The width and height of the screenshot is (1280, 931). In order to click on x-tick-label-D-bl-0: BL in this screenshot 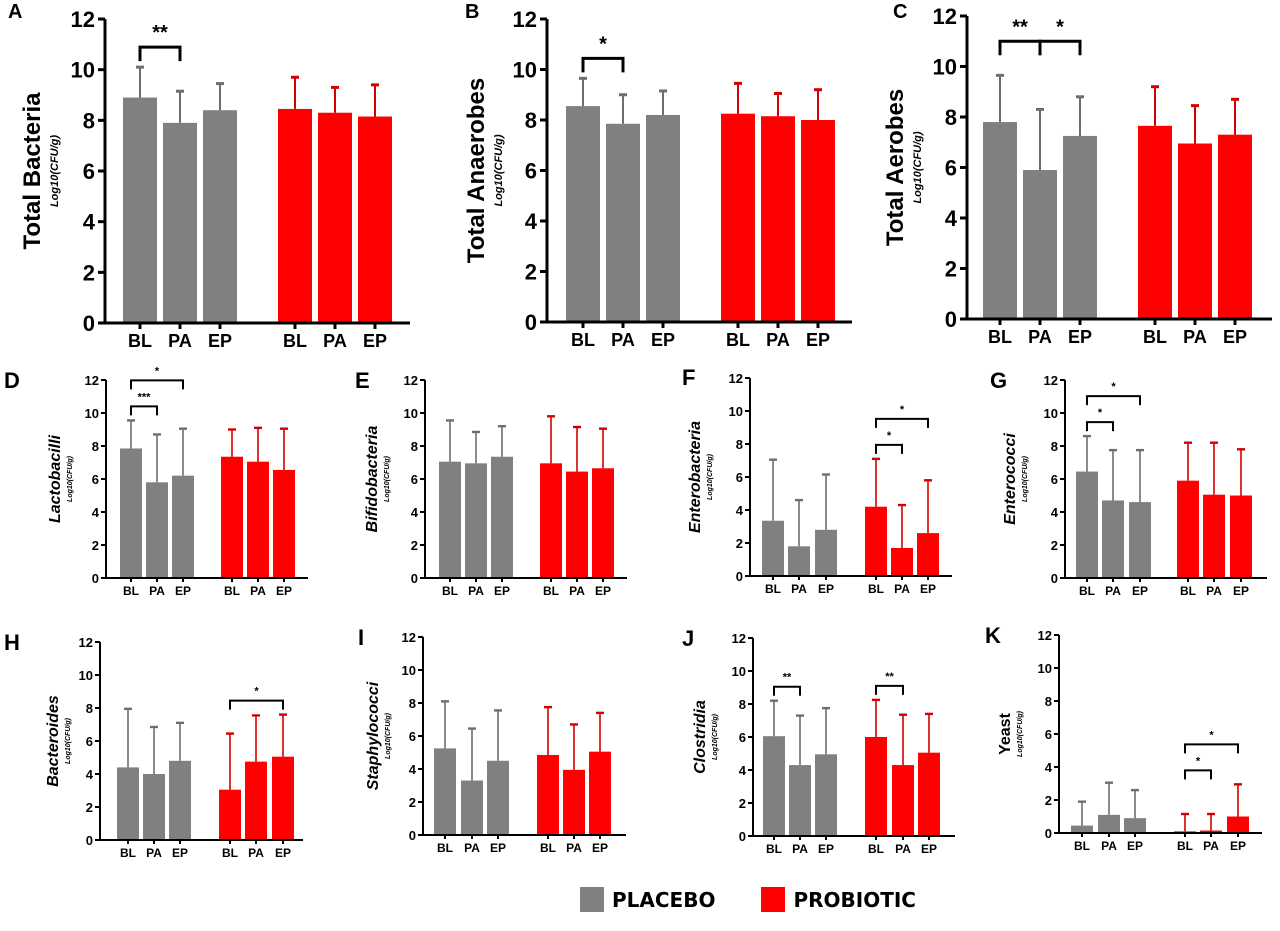, I will do `click(131, 591)`.